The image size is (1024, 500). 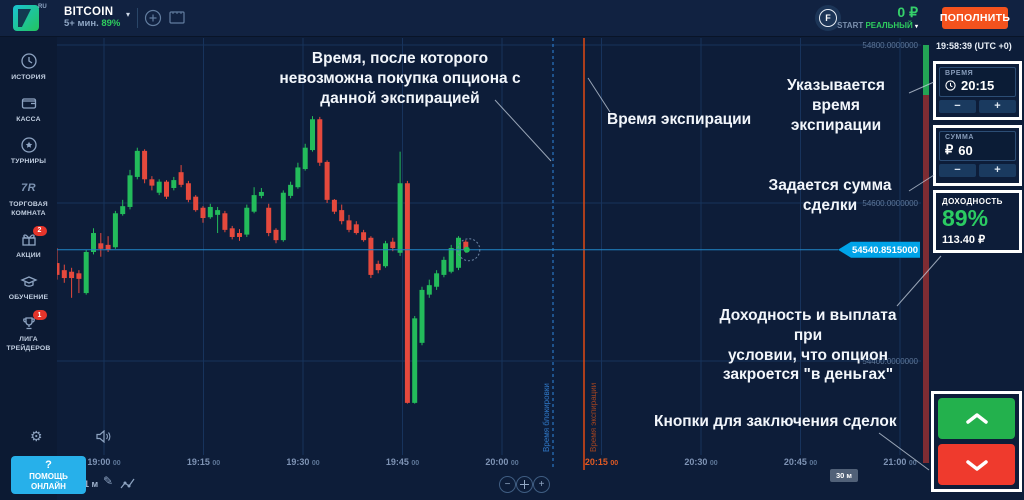 I want to click on svg-text: Время экспирации, so click(x=593, y=417).